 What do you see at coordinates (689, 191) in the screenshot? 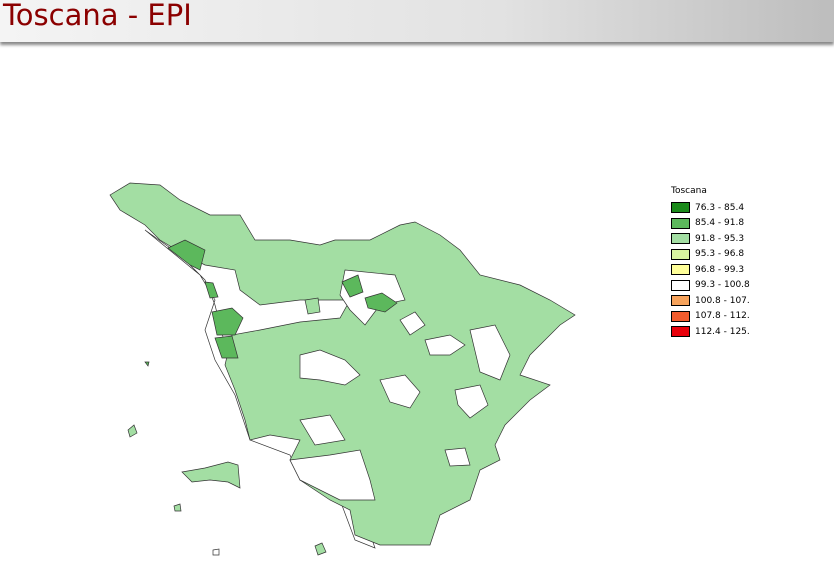
I see `legend-title: Toscana` at bounding box center [689, 191].